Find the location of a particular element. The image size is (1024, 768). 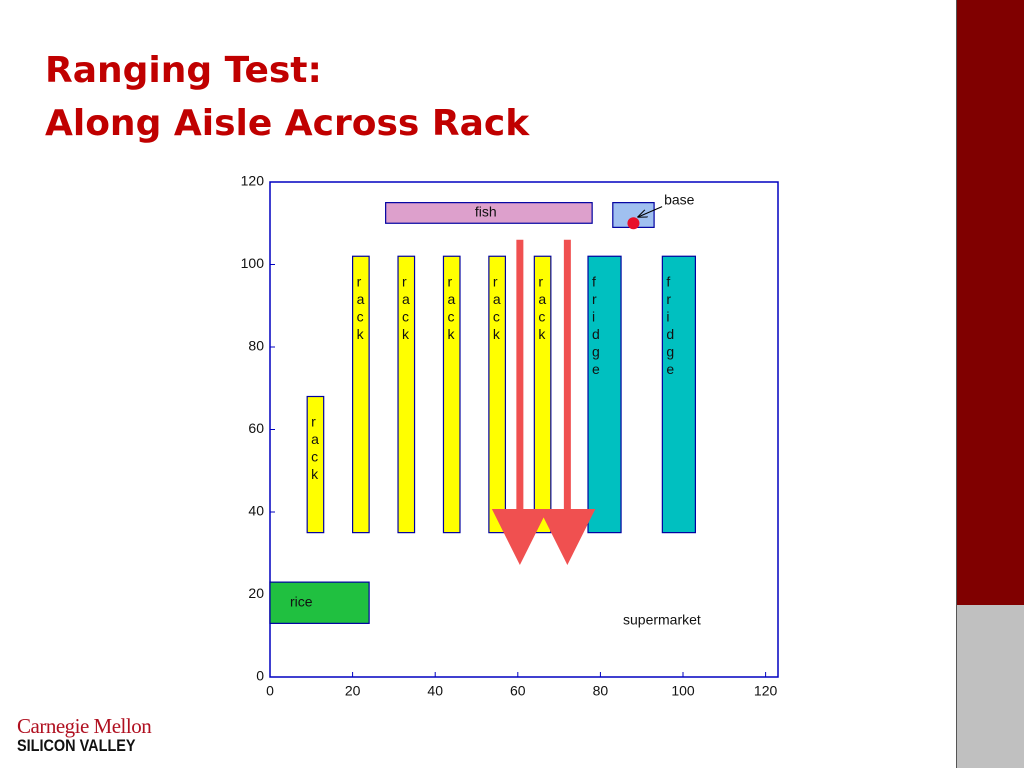

x-tick-label: 20 is located at coordinates (353, 691).